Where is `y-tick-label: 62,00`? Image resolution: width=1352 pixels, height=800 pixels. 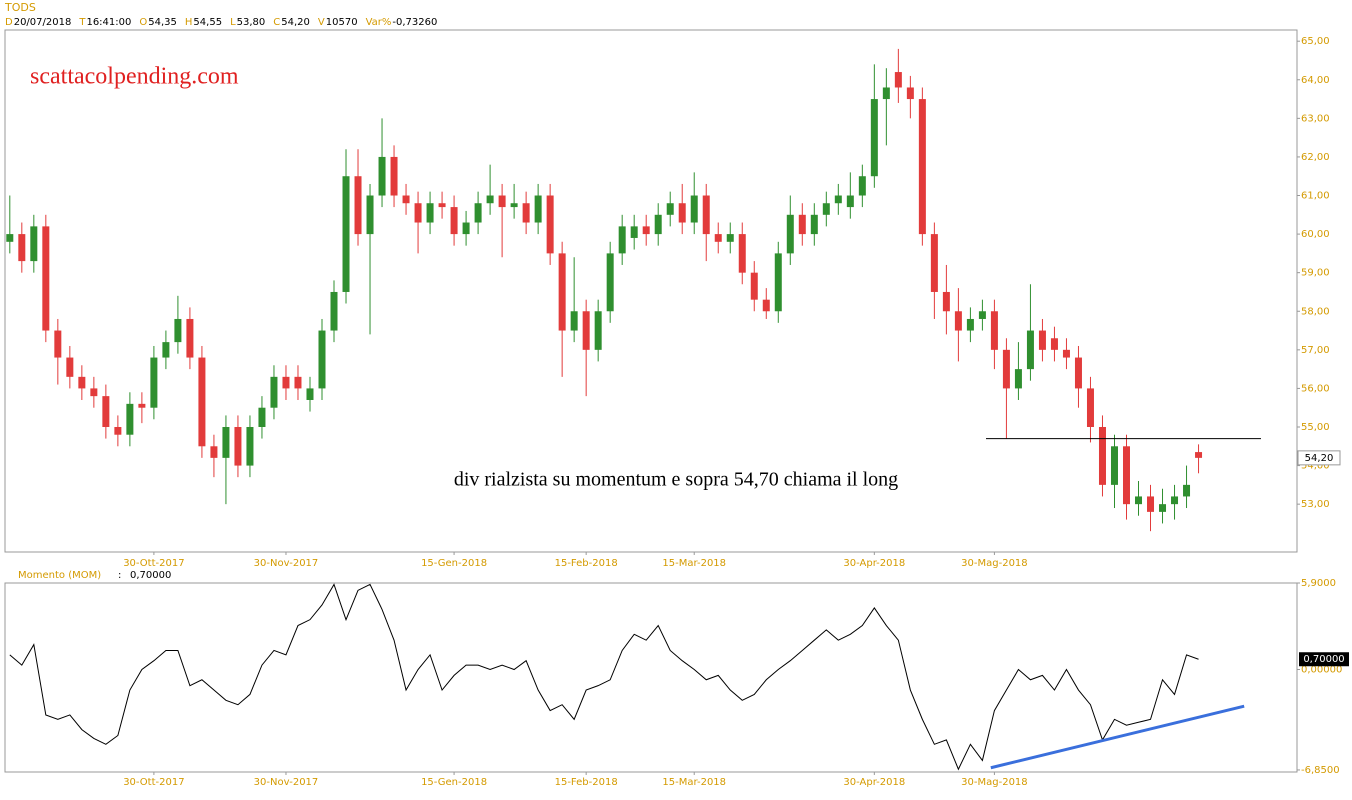
y-tick-label: 62,00 is located at coordinates (1315, 157).